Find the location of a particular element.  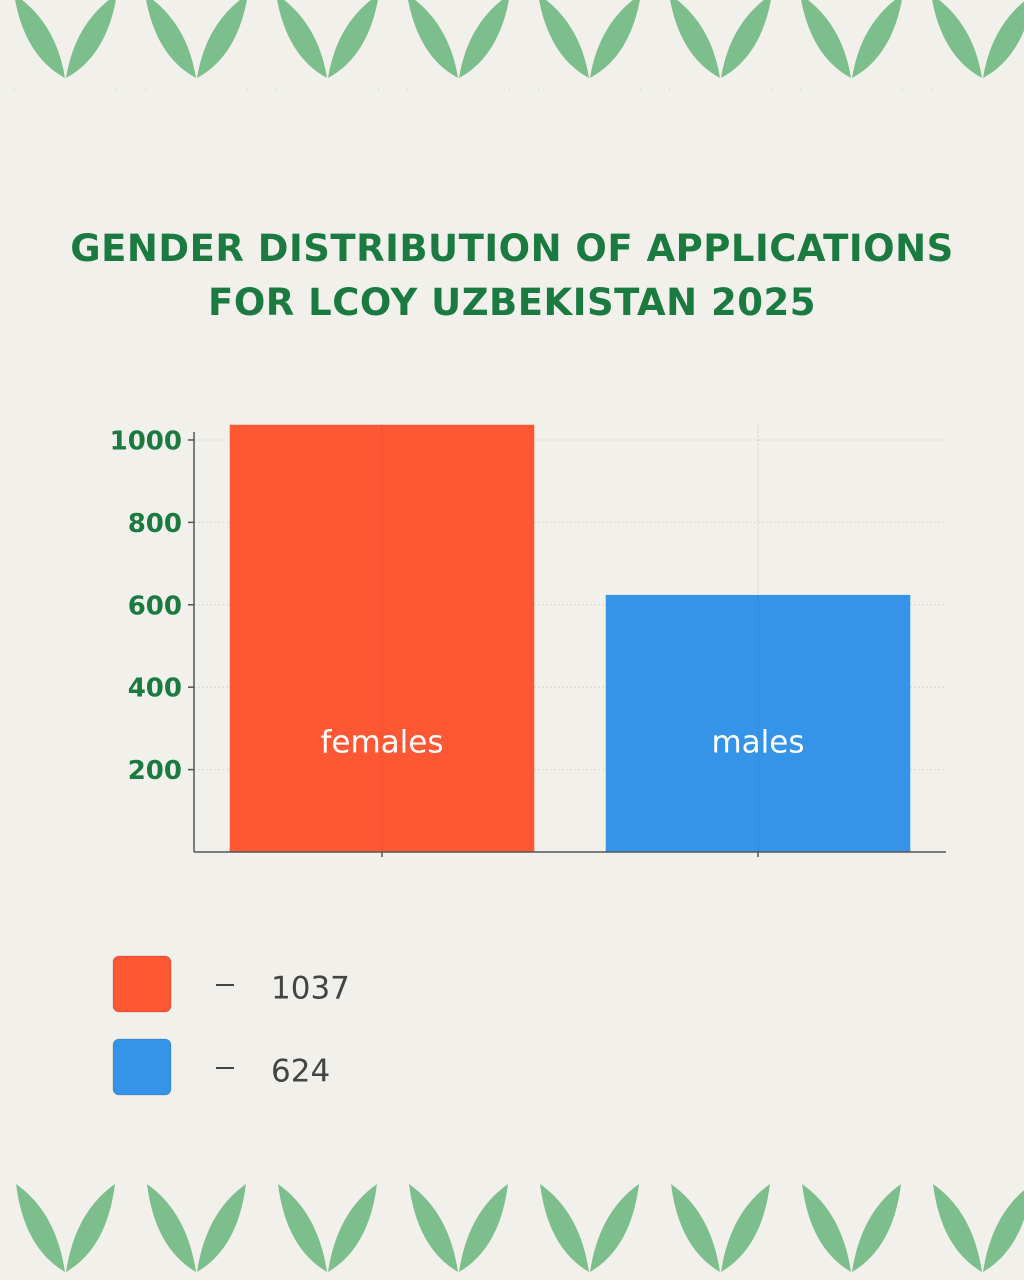

bar-category-label: males is located at coordinates (757, 743).